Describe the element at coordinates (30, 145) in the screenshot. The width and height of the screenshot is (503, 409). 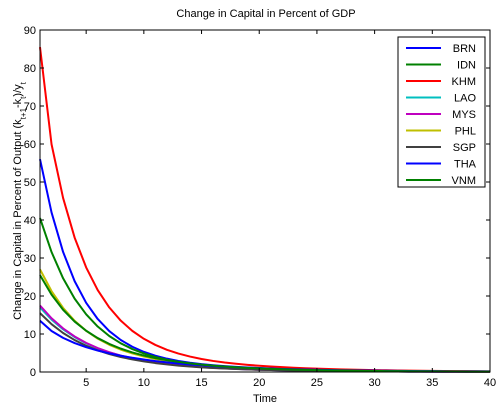
I see `y-tick-label: 60` at that location.